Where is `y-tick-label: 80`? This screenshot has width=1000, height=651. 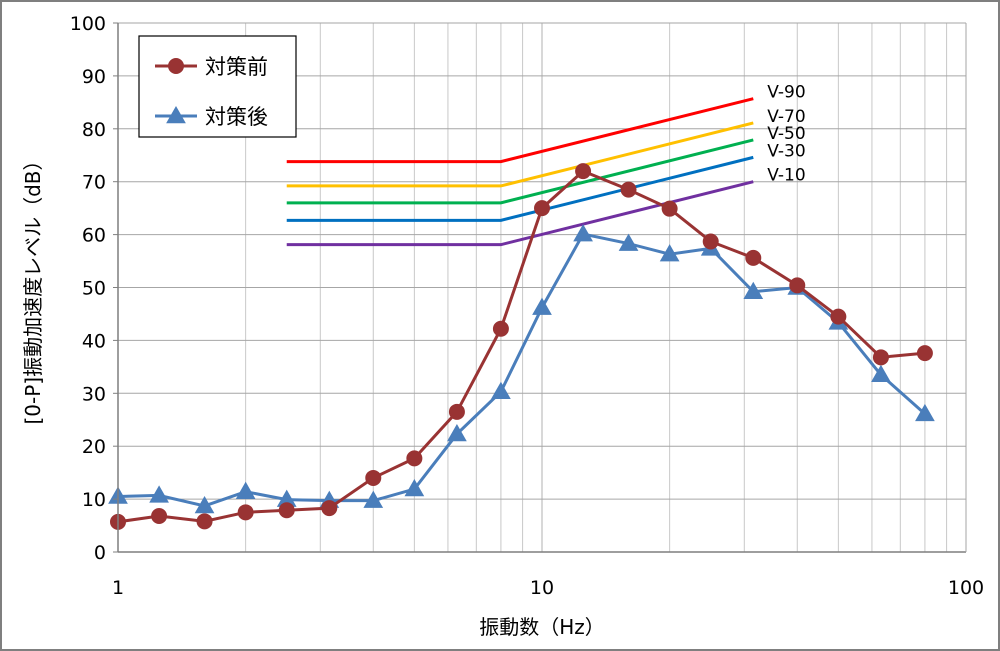 y-tick-label: 80 is located at coordinates (94, 130).